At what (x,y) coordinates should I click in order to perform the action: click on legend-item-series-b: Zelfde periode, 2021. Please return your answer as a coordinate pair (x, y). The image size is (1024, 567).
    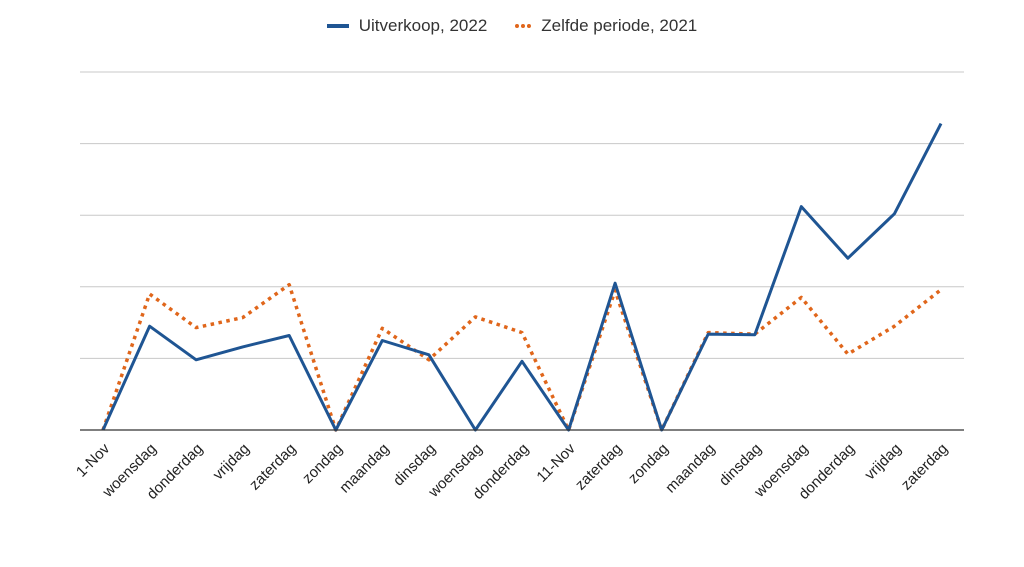
    Looking at the image, I should click on (606, 26).